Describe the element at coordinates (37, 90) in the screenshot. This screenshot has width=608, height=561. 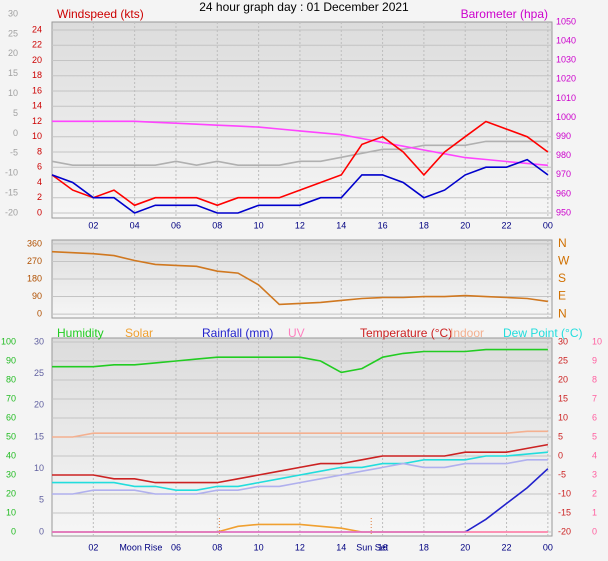
I see `y-tick-label: 16` at that location.